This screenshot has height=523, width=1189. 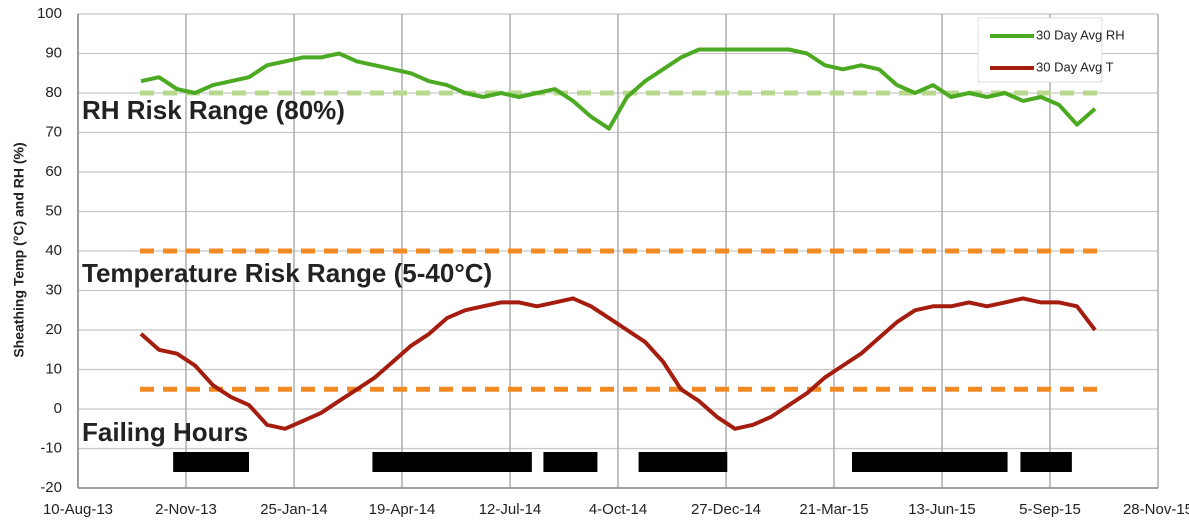 What do you see at coordinates (287, 273) in the screenshot?
I see `annotation: Temperature Risk Range (5-40°C)` at bounding box center [287, 273].